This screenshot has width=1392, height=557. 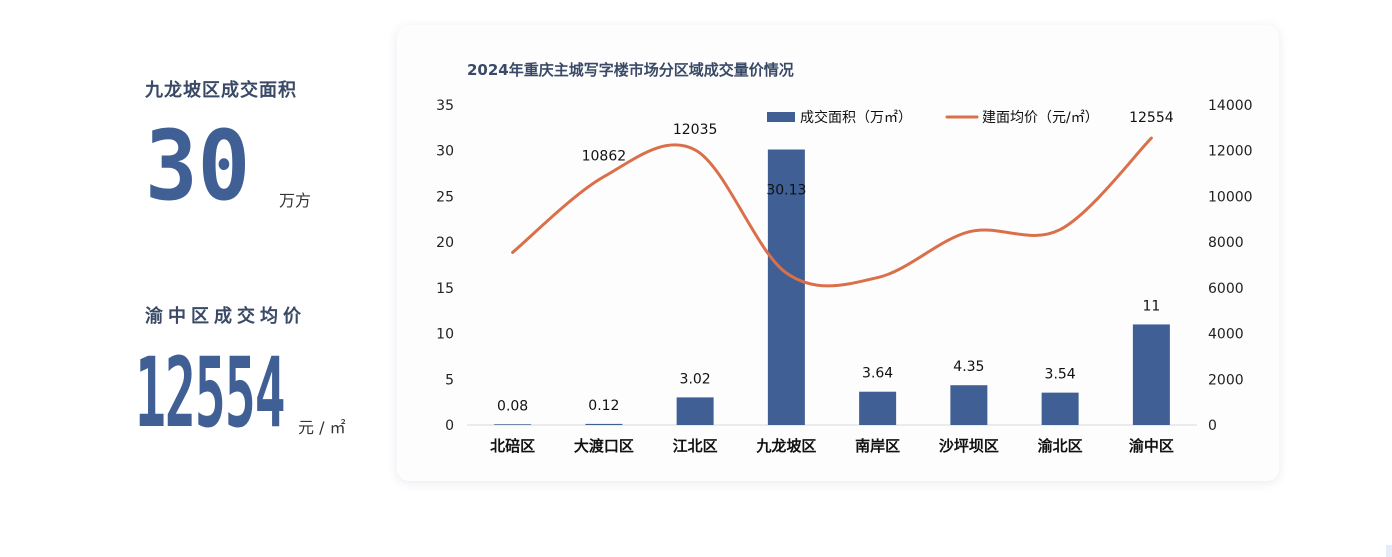 I want to click on chart-title: 2024年重庆主城写字楼市场分区域成交量价情况, so click(x=630, y=70).